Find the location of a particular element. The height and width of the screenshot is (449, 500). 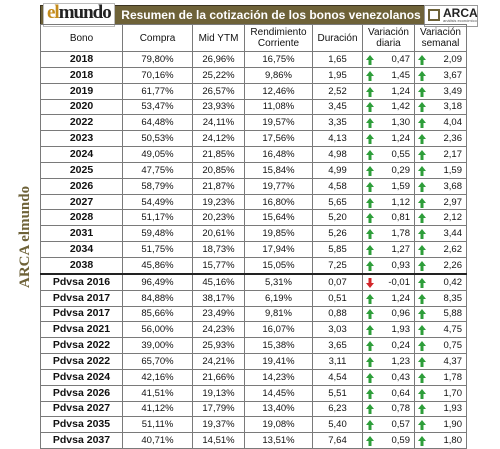

table-row: 2026 58,79% 21,87% 19,77% 4,58 1,59 3,68 is located at coordinates (253, 186).